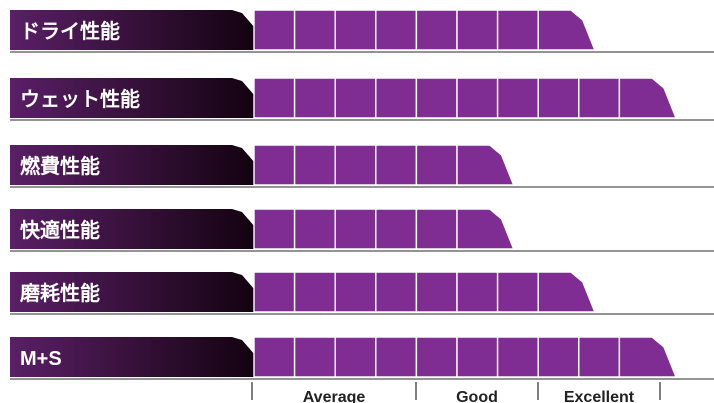 This screenshot has width=714, height=403. I want to click on row-label: 磨耗性能, so click(60, 293).